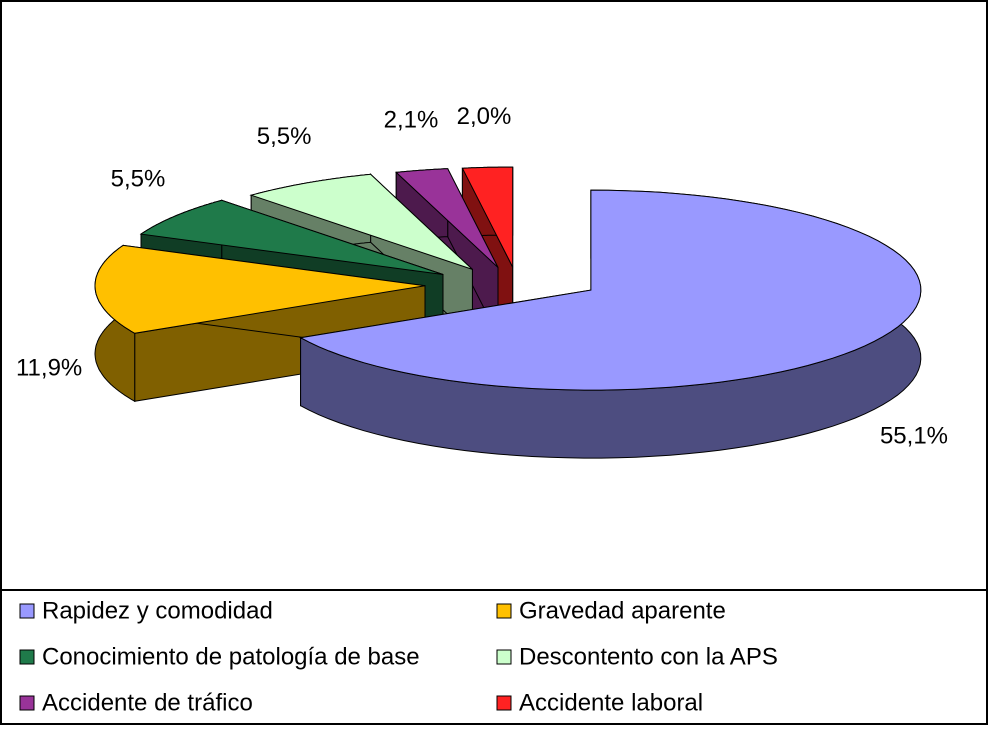  I want to click on legend-label: Descontento con la APS, so click(648, 656).